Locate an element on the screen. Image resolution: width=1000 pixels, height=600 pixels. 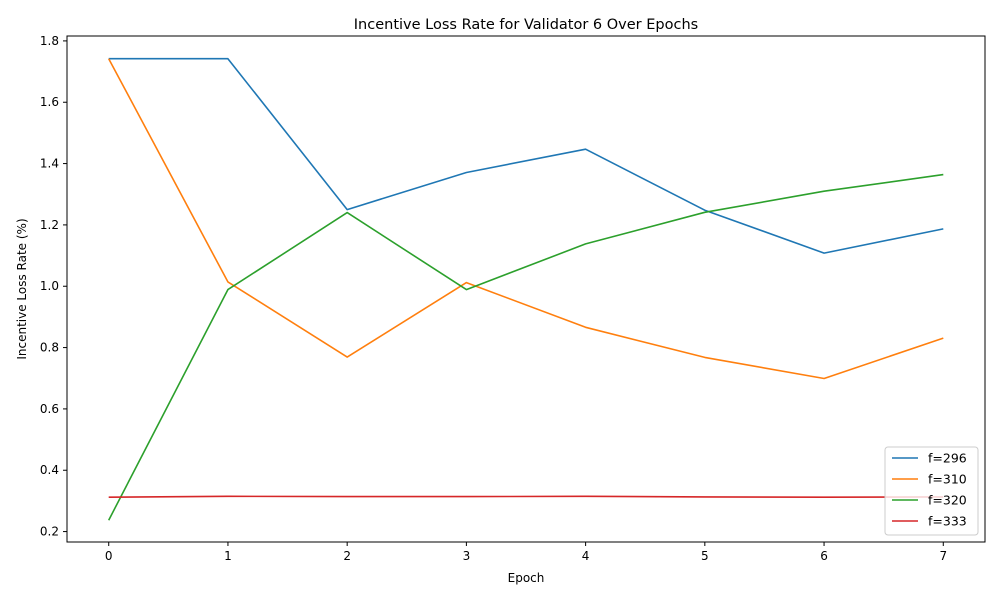
legend-box is located at coordinates (931, 491).